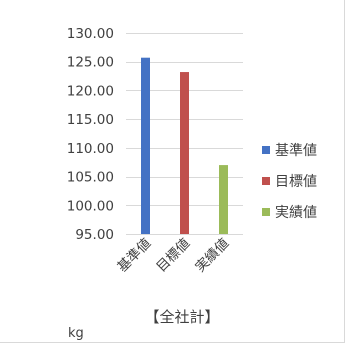  Describe the element at coordinates (90, 34) in the screenshot. I see `y-tick-label: 130.00` at that location.